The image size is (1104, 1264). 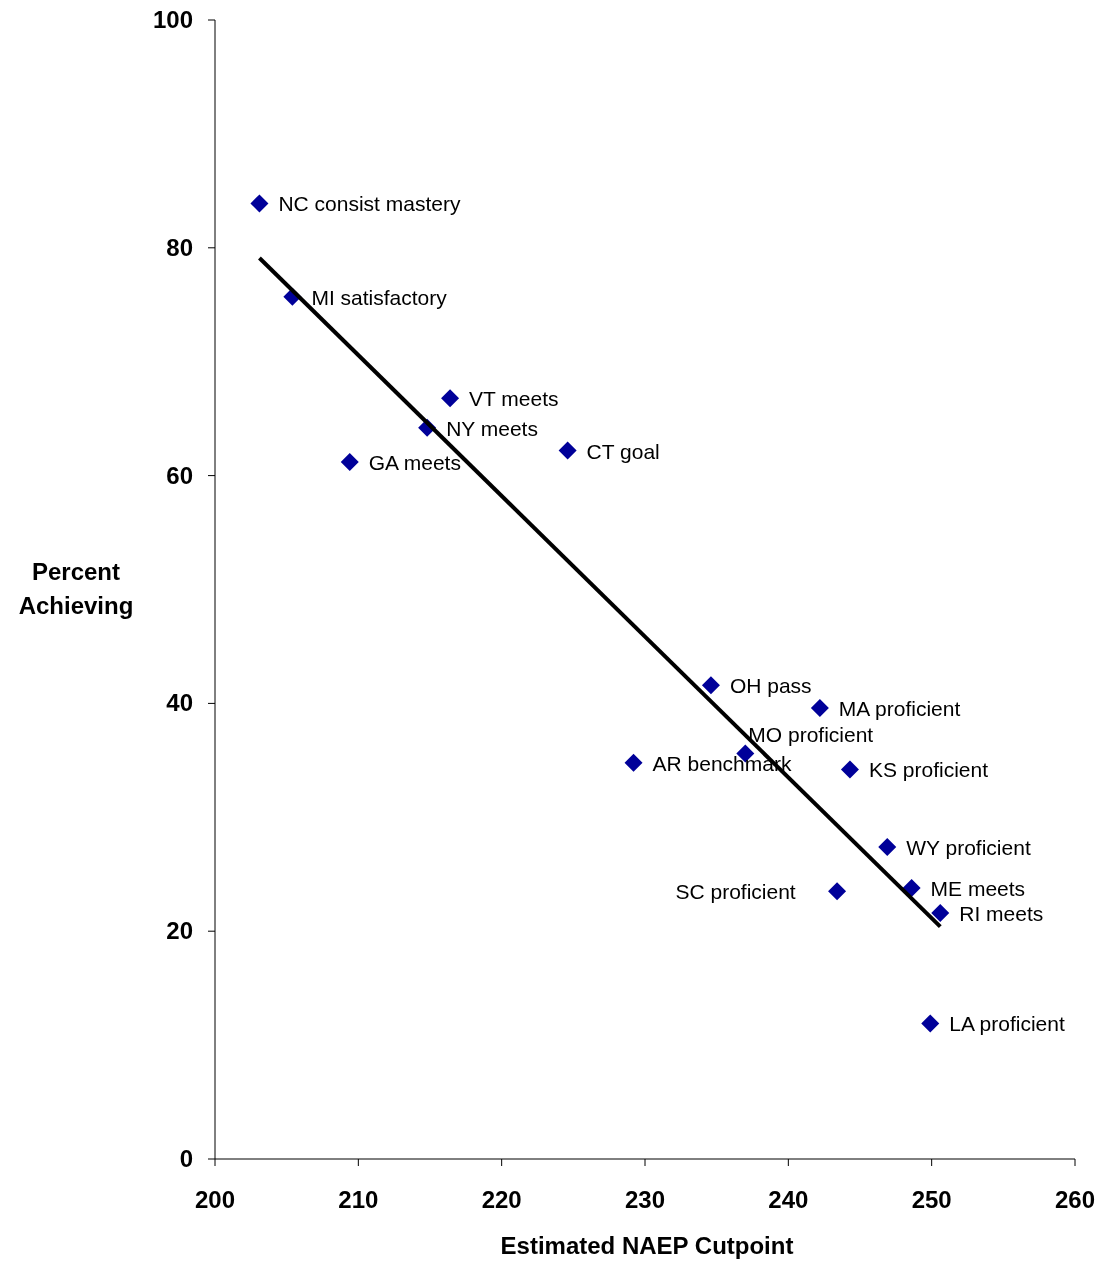 What do you see at coordinates (186, 1158) in the screenshot?
I see `y-tick-label: 0` at bounding box center [186, 1158].